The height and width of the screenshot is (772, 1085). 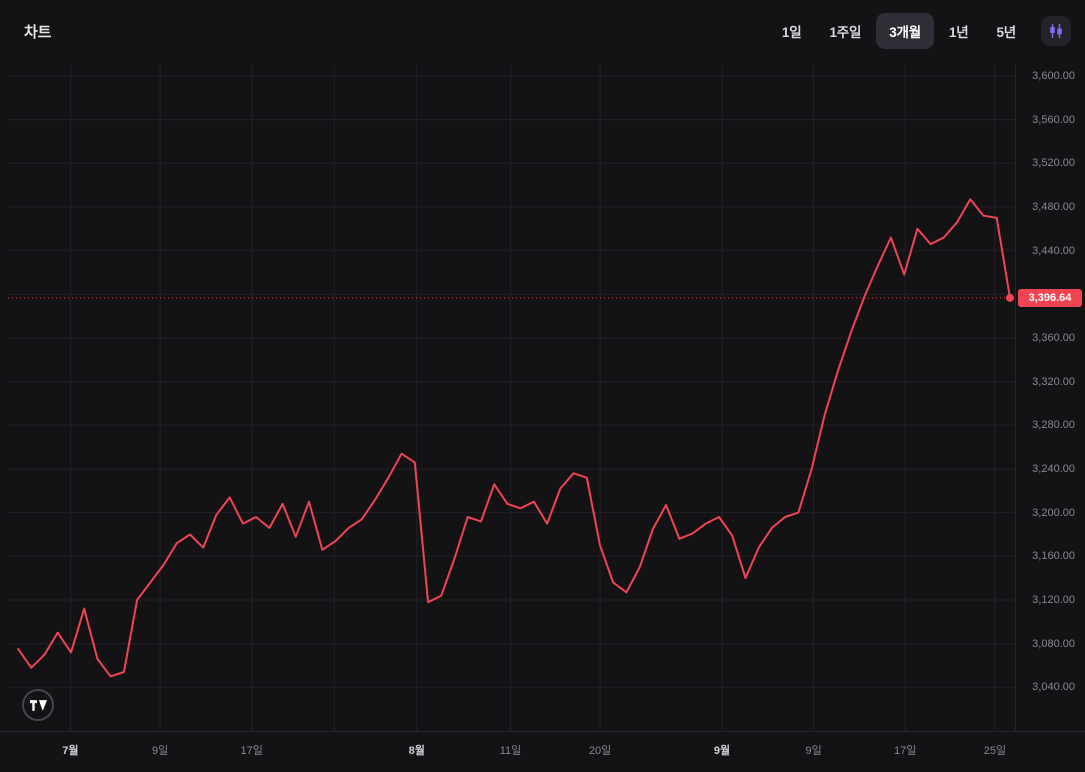 I want to click on y-axis-label: 3,480.00, so click(x=1053, y=206).